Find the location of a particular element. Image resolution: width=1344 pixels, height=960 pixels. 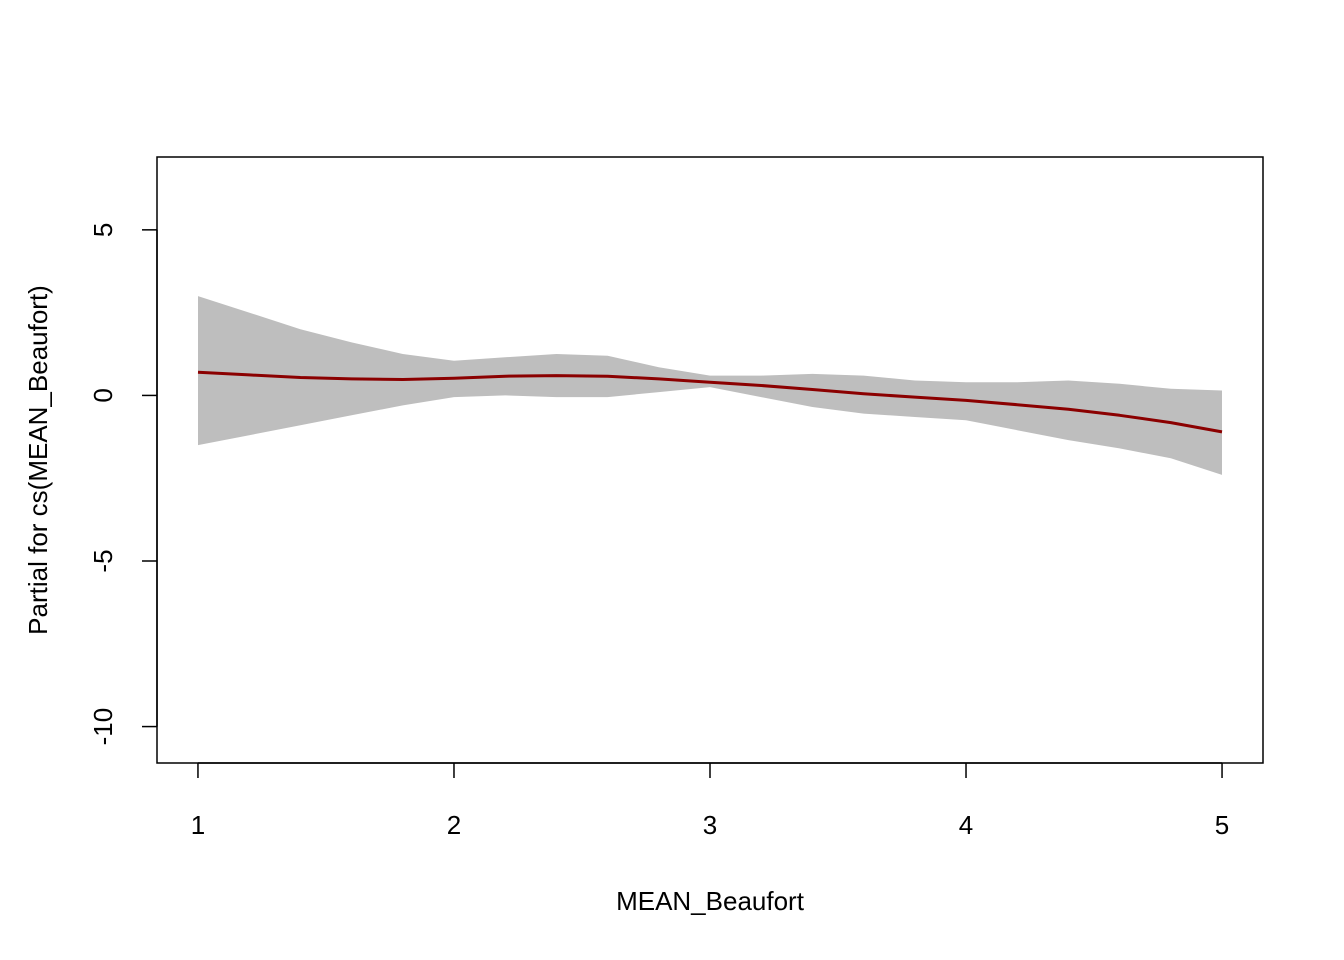

x-tick-label: 1 is located at coordinates (198, 825).